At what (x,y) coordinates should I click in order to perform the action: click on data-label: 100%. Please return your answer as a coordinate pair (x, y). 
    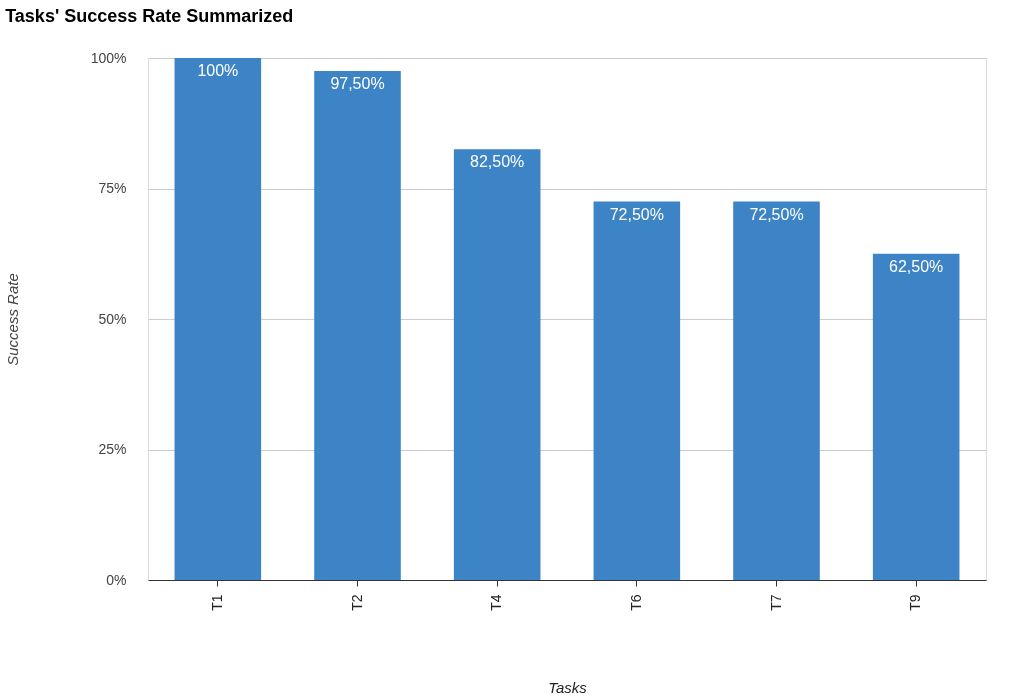
    Looking at the image, I should click on (218, 70).